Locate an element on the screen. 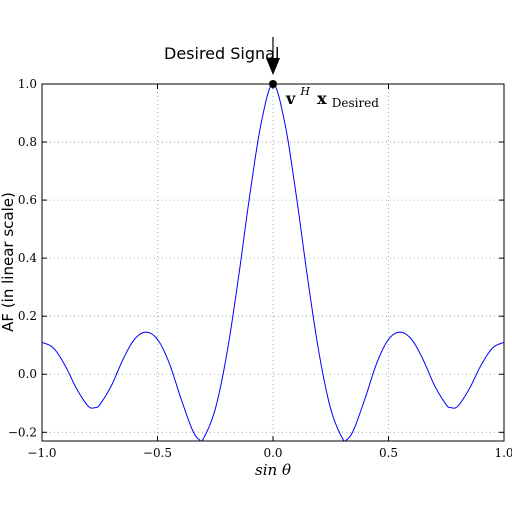 The width and height of the screenshot is (512, 512). y-tick-label: 0.0 is located at coordinates (27, 374).